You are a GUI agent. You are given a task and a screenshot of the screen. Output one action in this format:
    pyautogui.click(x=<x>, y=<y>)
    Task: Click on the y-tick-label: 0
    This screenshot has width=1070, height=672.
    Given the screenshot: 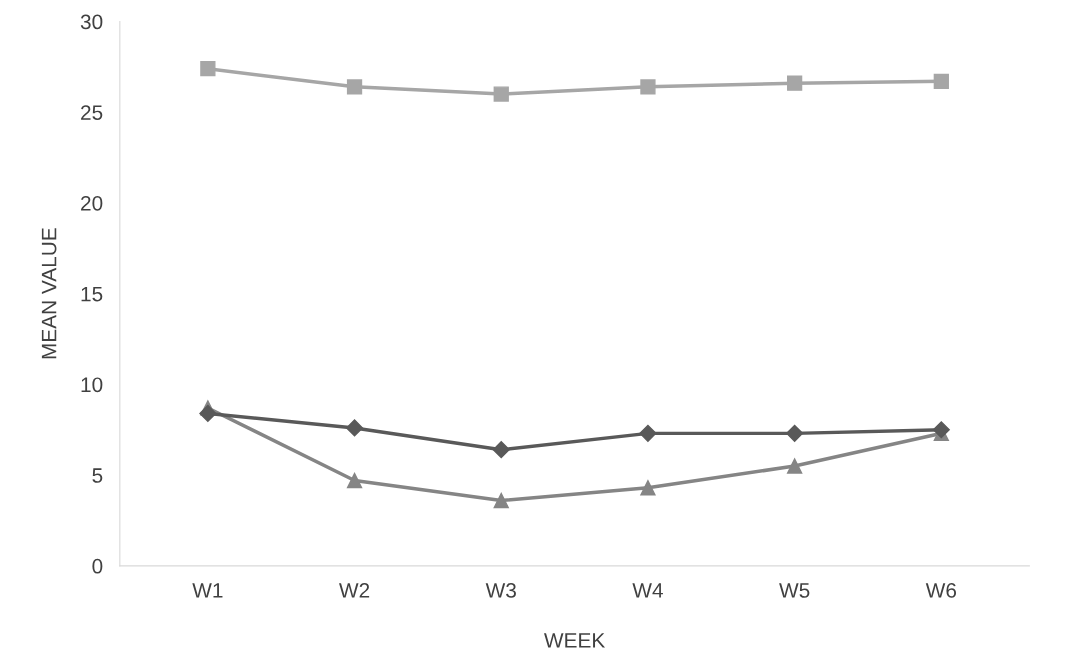 What is the action you would take?
    pyautogui.click(x=97, y=566)
    